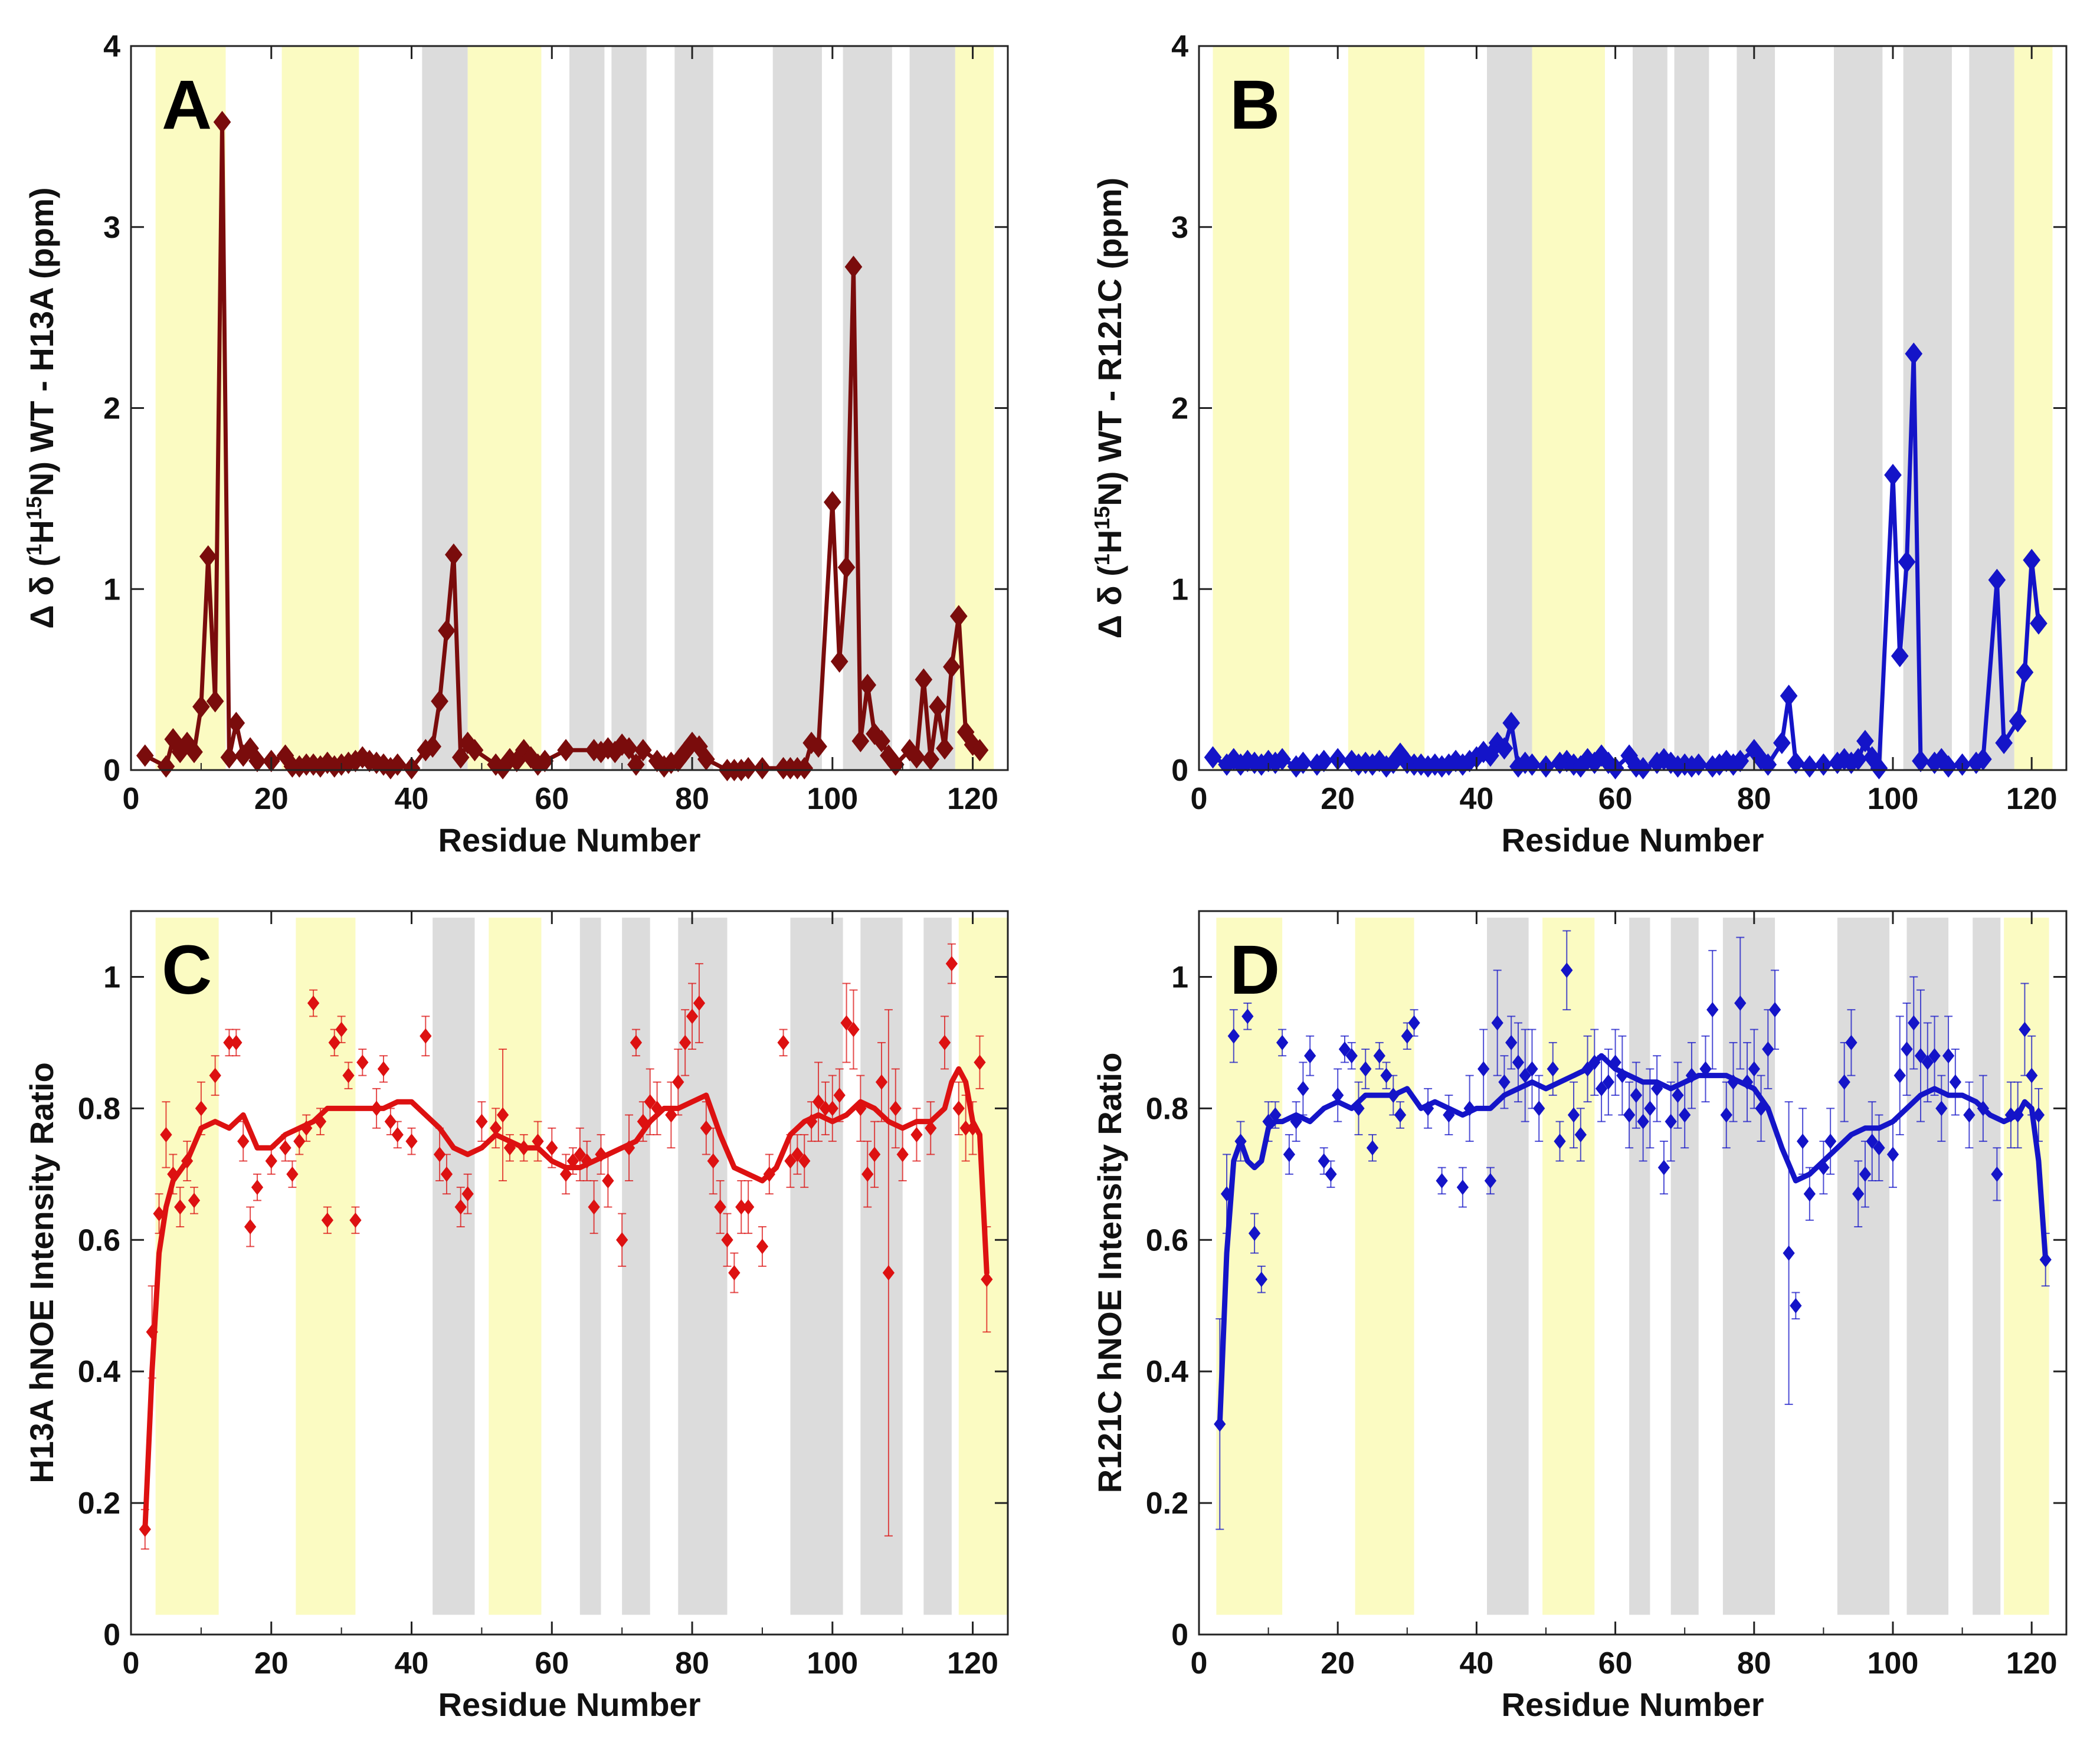 The width and height of the screenshot is (2100, 1749). What do you see at coordinates (1109, 408) in the screenshot?
I see `panel-b-y-axis-label: Δ δ (1H15N) WT - R121C (ppm)` at bounding box center [1109, 408].